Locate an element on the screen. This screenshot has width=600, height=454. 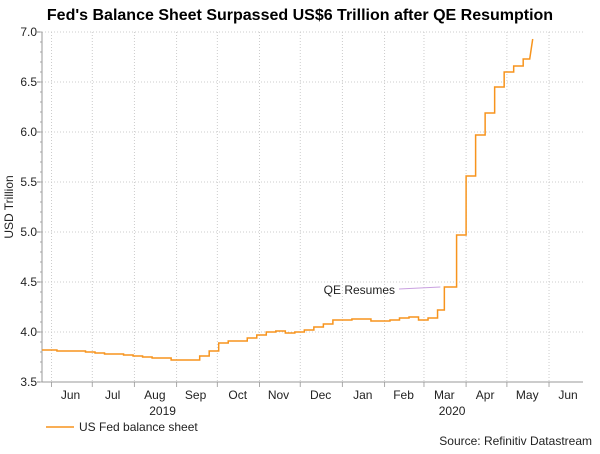
x-tick-label: Mar is located at coordinates (444, 395).